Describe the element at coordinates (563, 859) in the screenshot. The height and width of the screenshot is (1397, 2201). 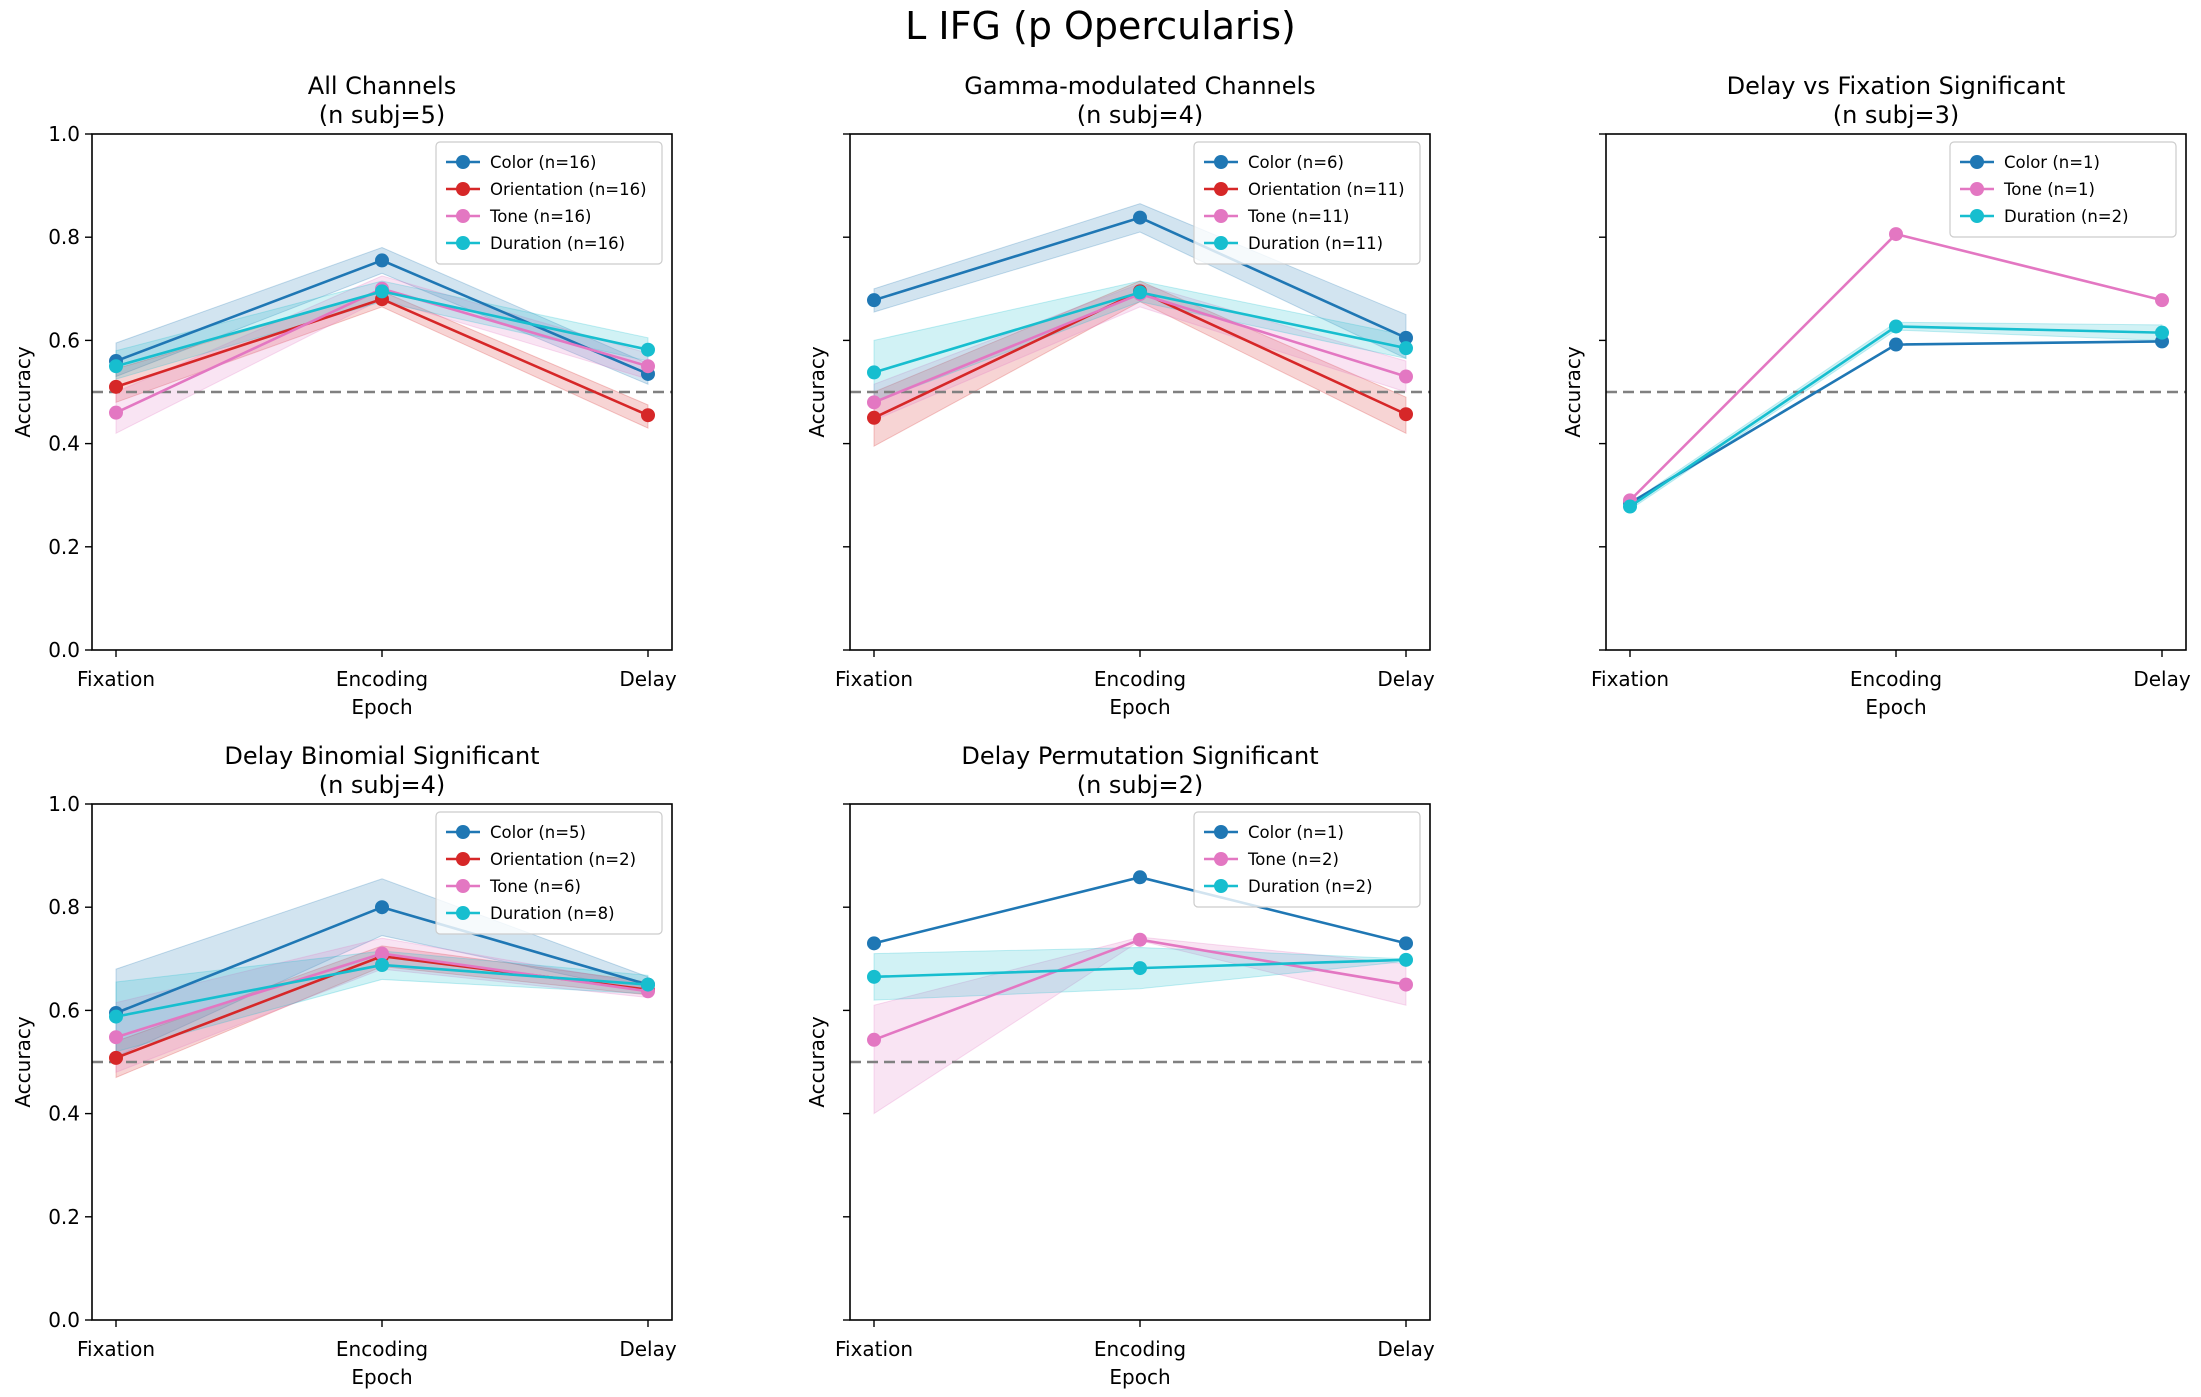
I see `legend-label: Orientation (n=2)` at that location.